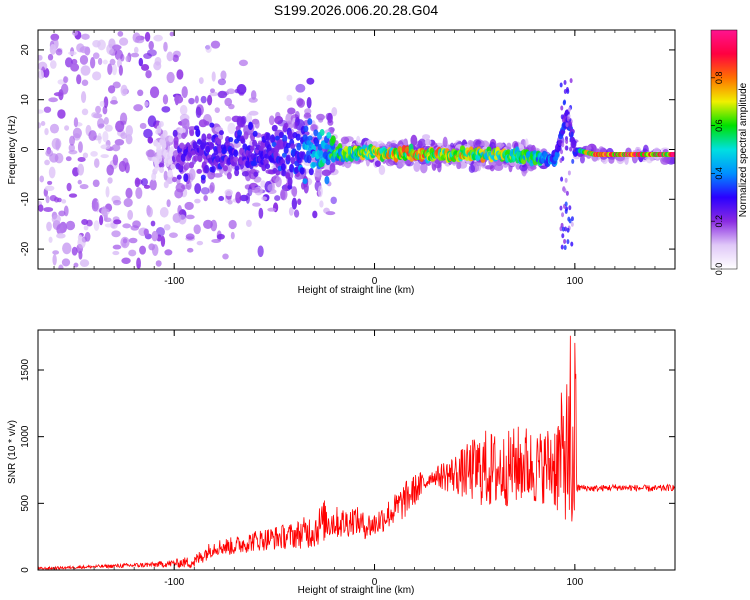  What do you see at coordinates (375, 281) in the screenshot?
I see `x-tick-label: 0` at bounding box center [375, 281].